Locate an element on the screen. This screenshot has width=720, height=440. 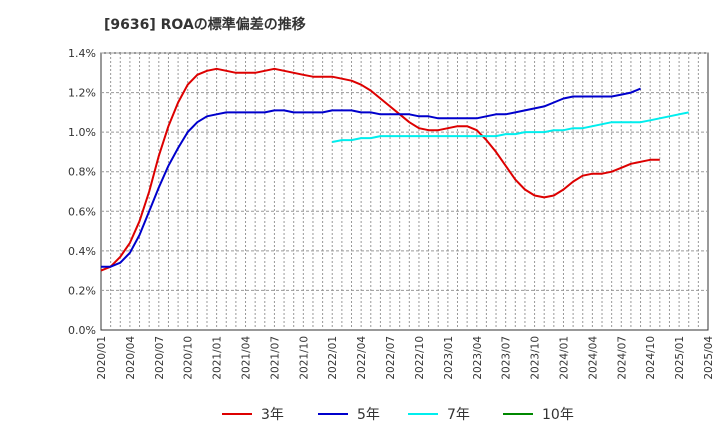
y-tick-label: 0.8% is located at coordinates (82, 172).